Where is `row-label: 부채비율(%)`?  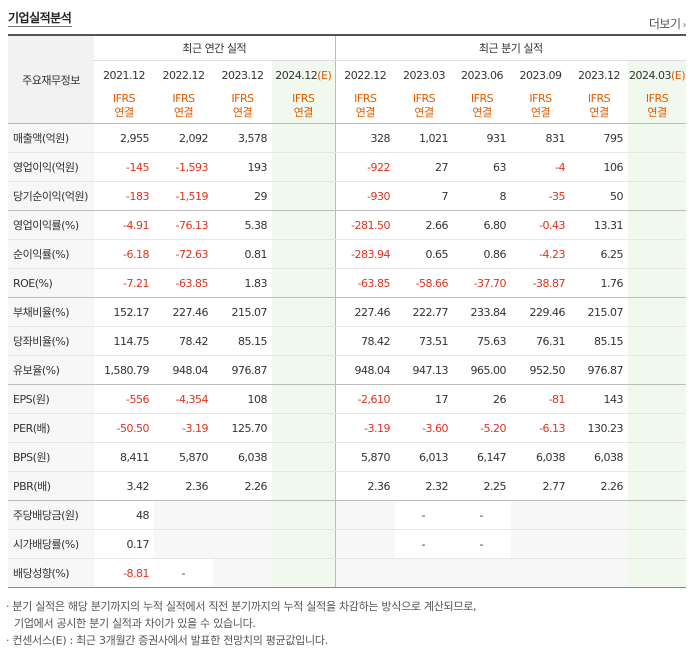
row-label: 부채비율(%) is located at coordinates (51, 312).